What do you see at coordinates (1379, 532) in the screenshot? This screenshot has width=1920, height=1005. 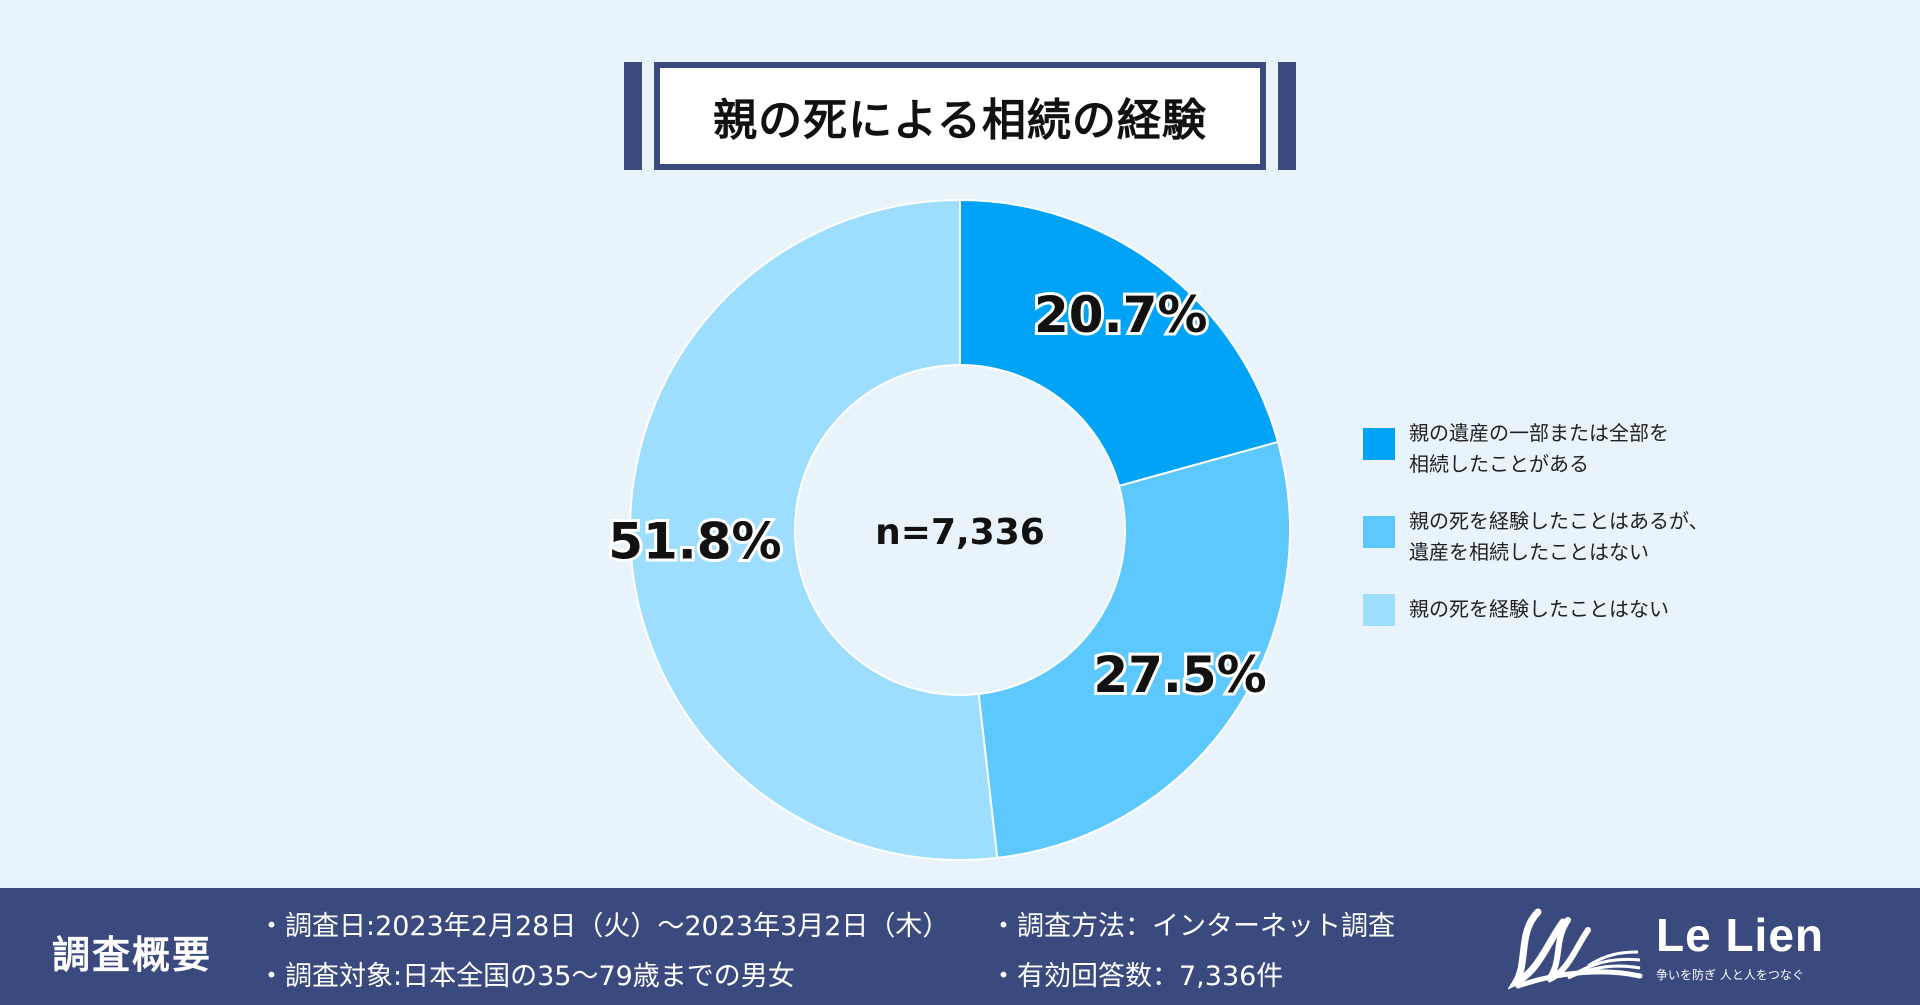 I see `legend-swatch-not-inherited` at bounding box center [1379, 532].